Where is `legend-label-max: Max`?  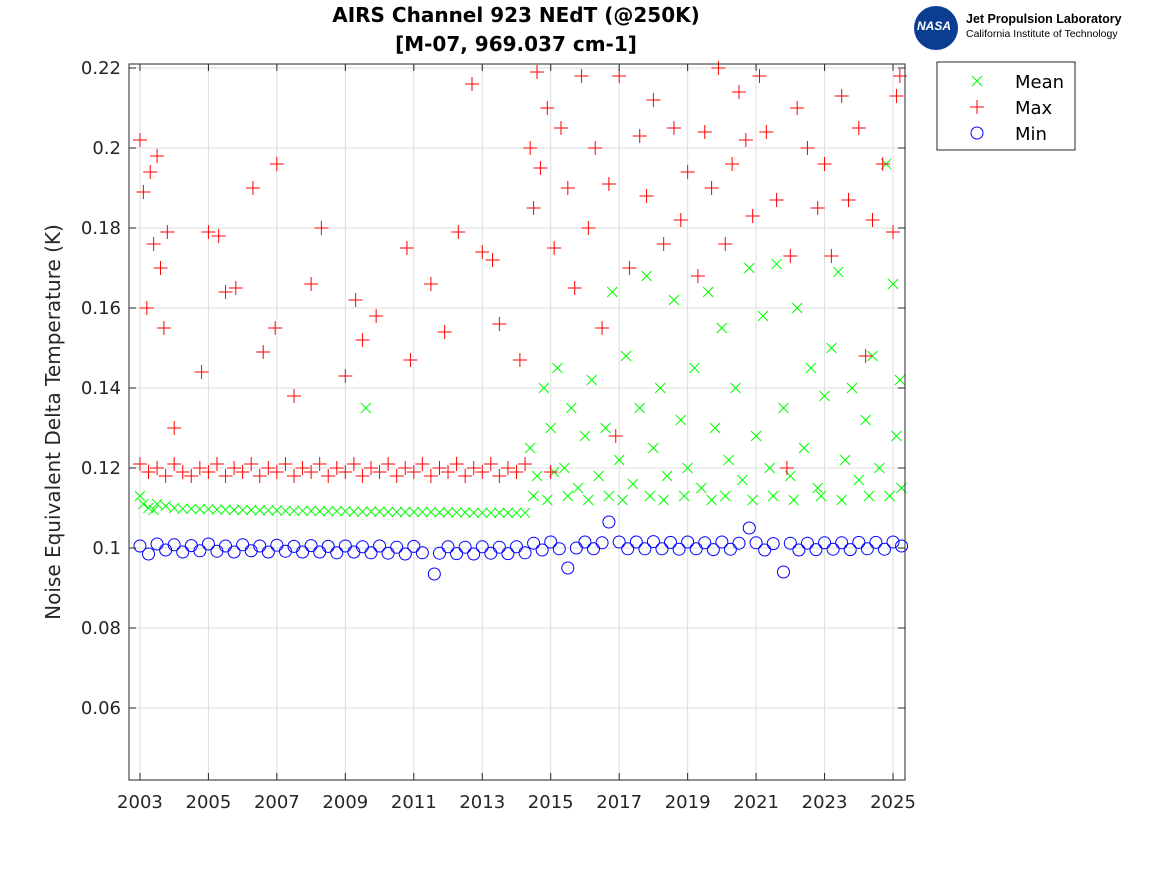 legend-label-max: Max is located at coordinates (1034, 108).